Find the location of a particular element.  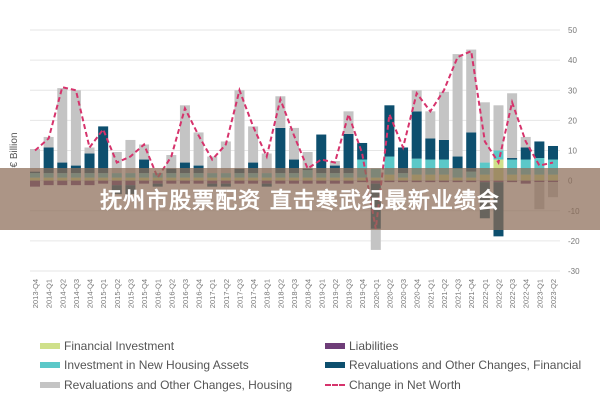

x-tick-label: 2019-Q1 is located at coordinates (321, 293).